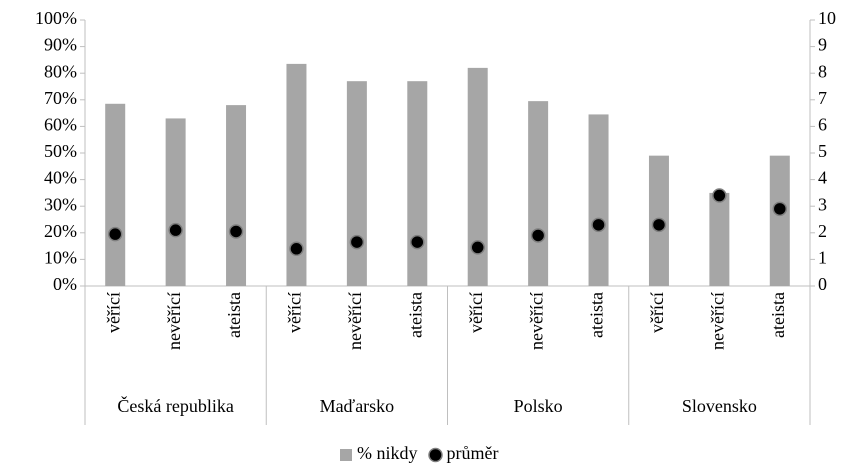 The image size is (859, 467). I want to click on y-tick-label: 50%, so click(60, 151).